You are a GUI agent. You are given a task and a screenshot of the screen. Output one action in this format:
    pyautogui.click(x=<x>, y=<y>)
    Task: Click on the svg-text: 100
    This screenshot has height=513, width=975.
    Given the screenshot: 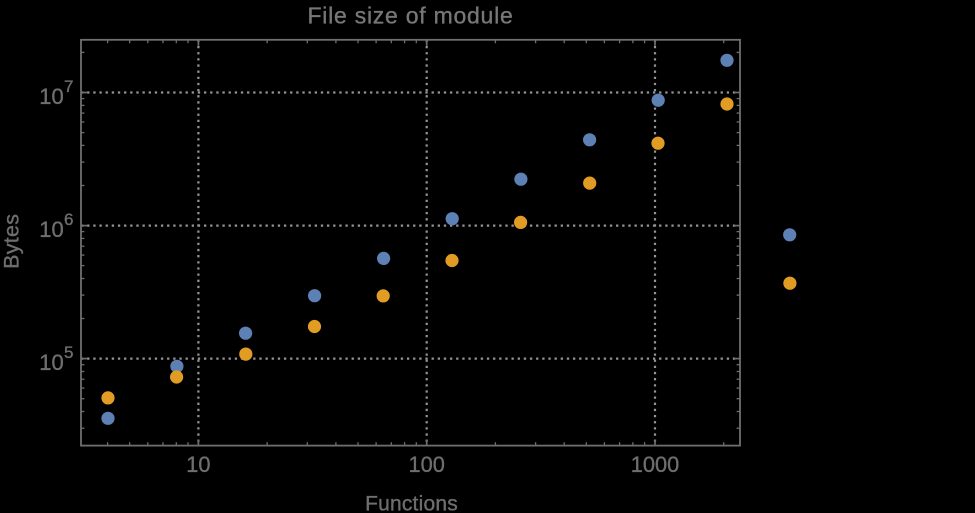 What is the action you would take?
    pyautogui.click(x=427, y=464)
    